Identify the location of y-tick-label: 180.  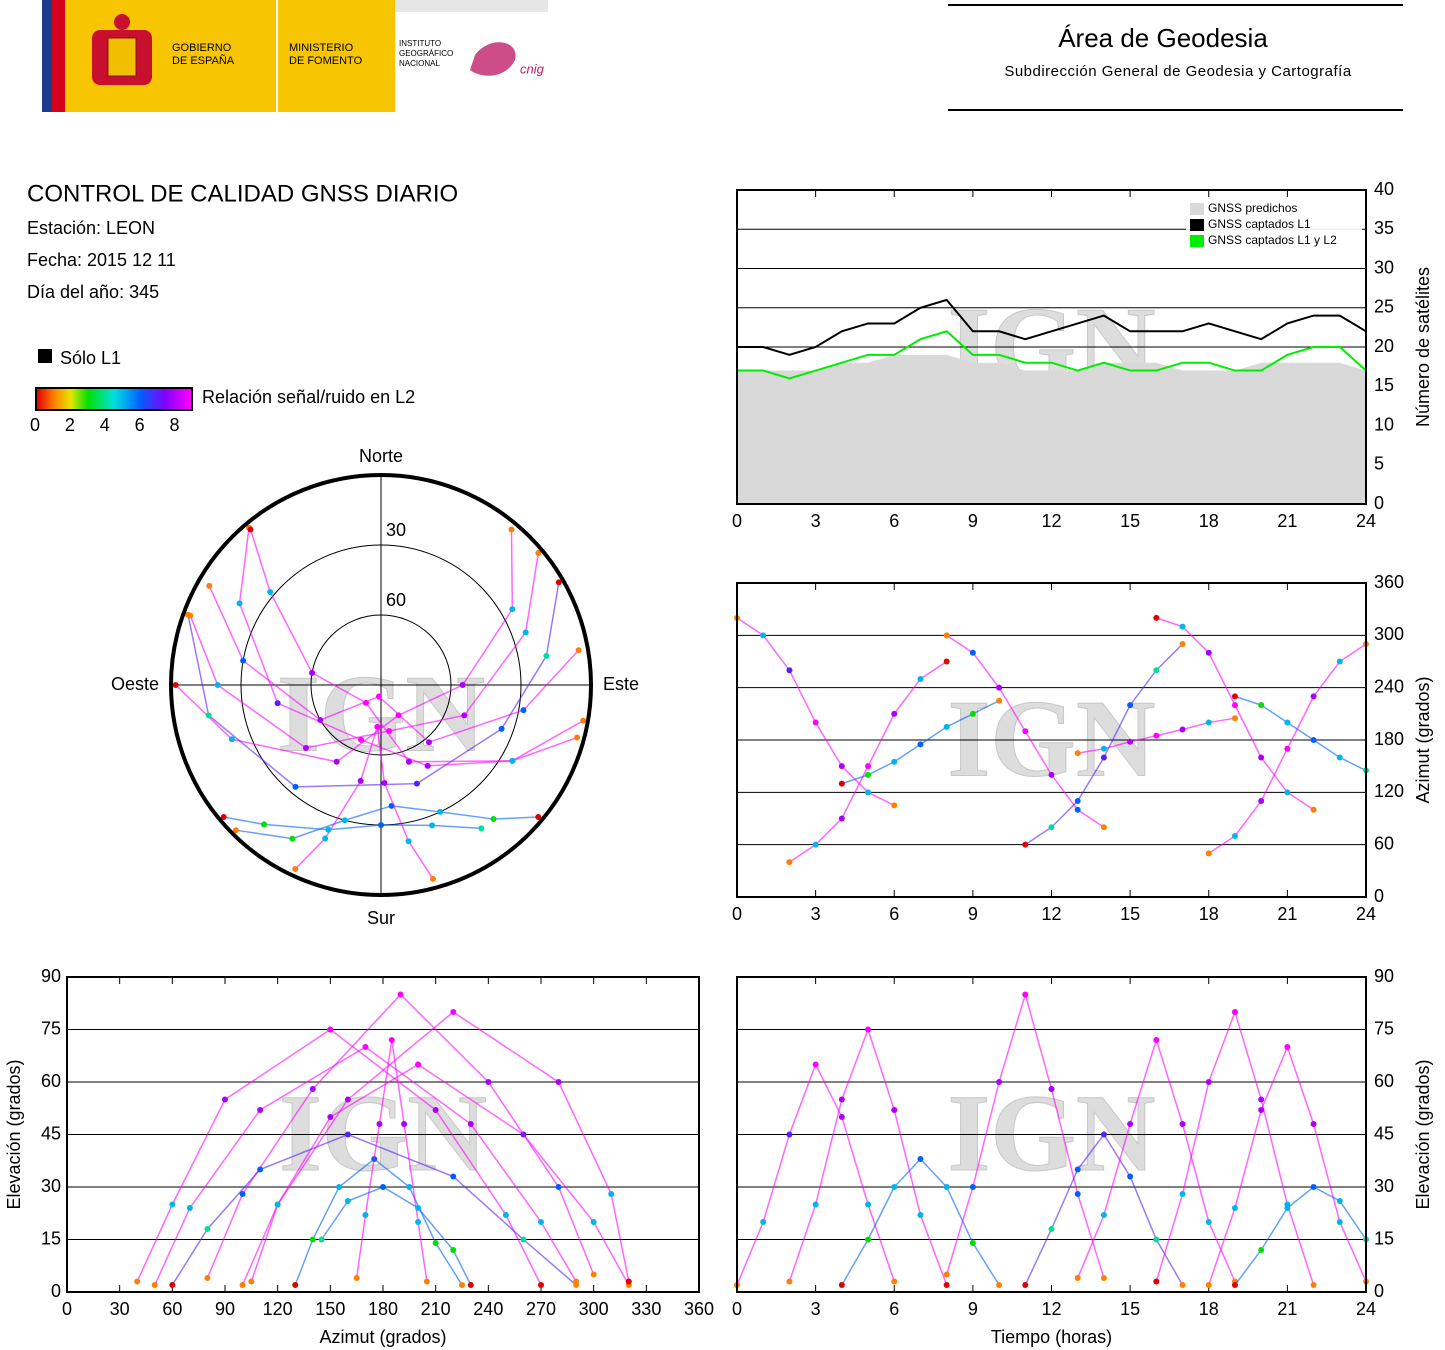
(1389, 739).